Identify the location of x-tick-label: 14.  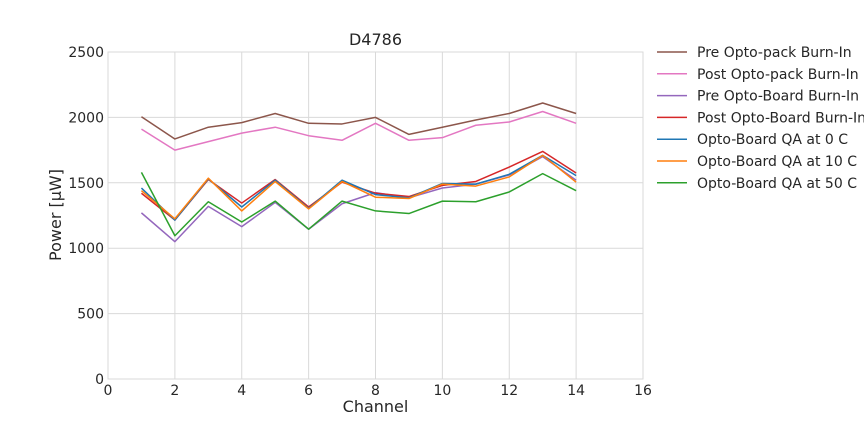
(576, 391).